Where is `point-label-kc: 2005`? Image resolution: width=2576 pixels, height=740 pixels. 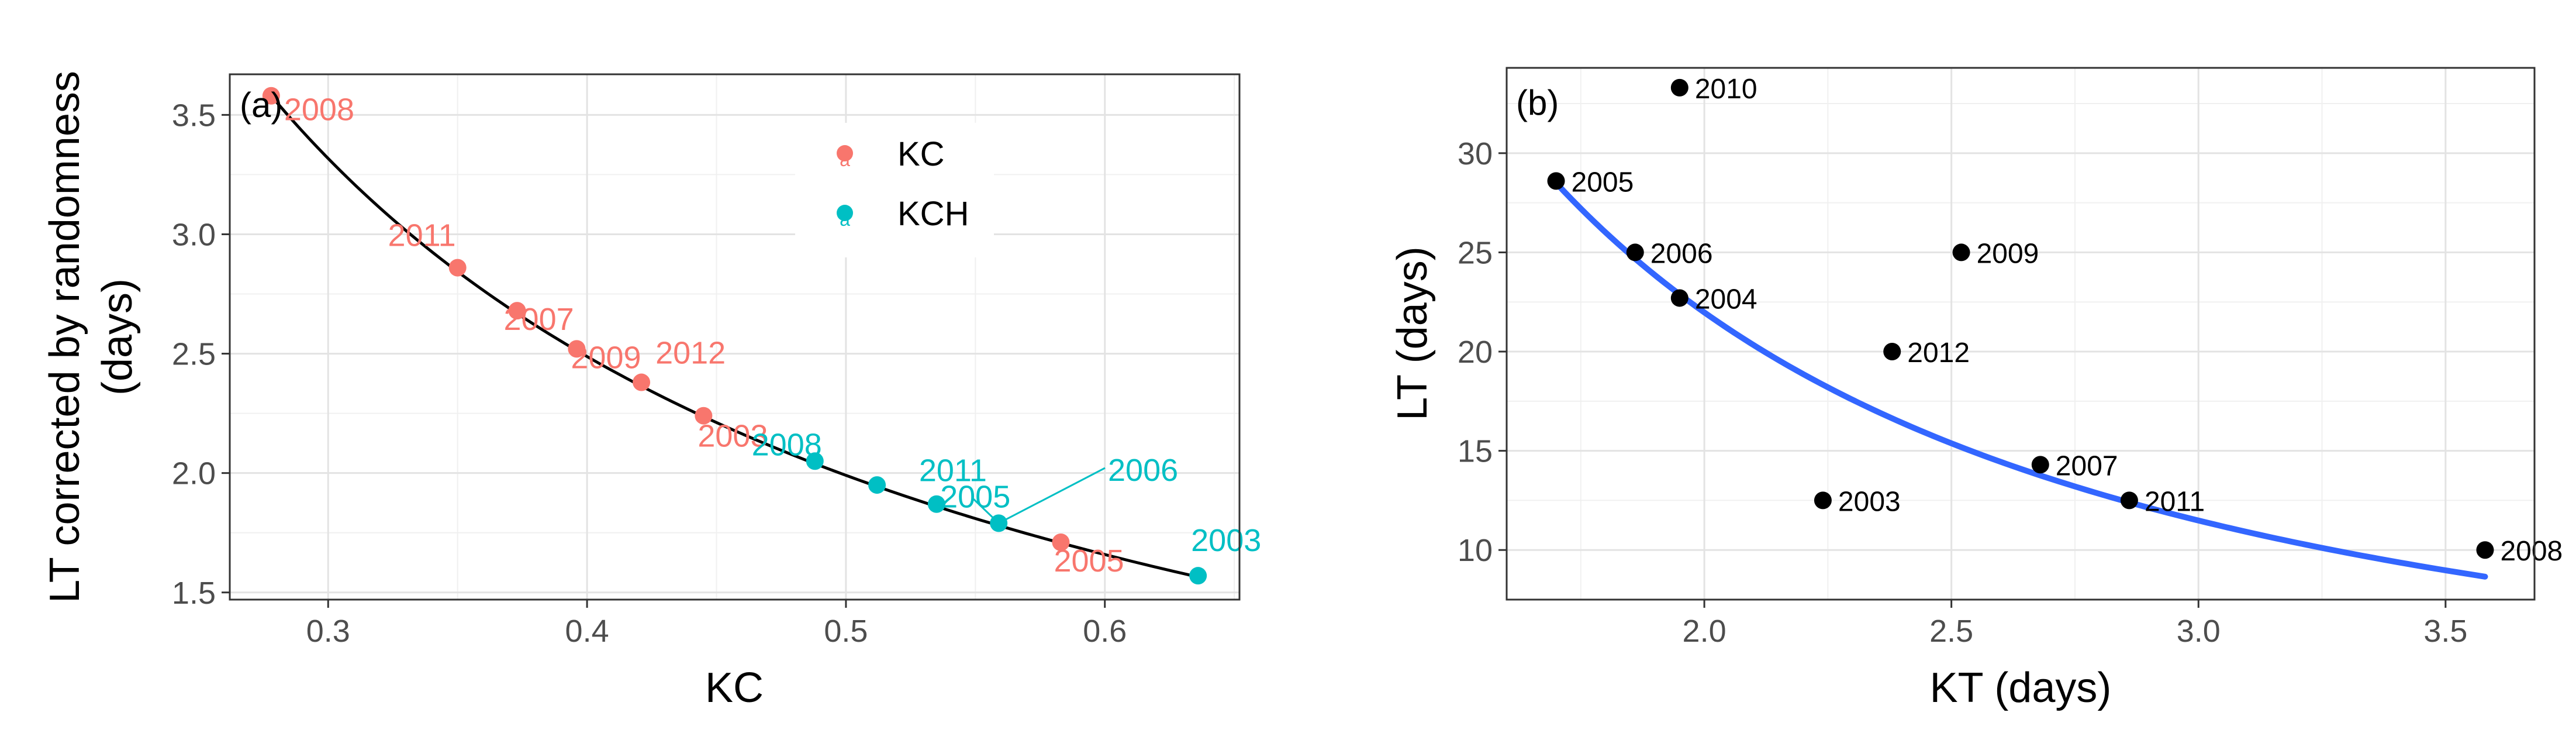 point-label-kc: 2005 is located at coordinates (1089, 561).